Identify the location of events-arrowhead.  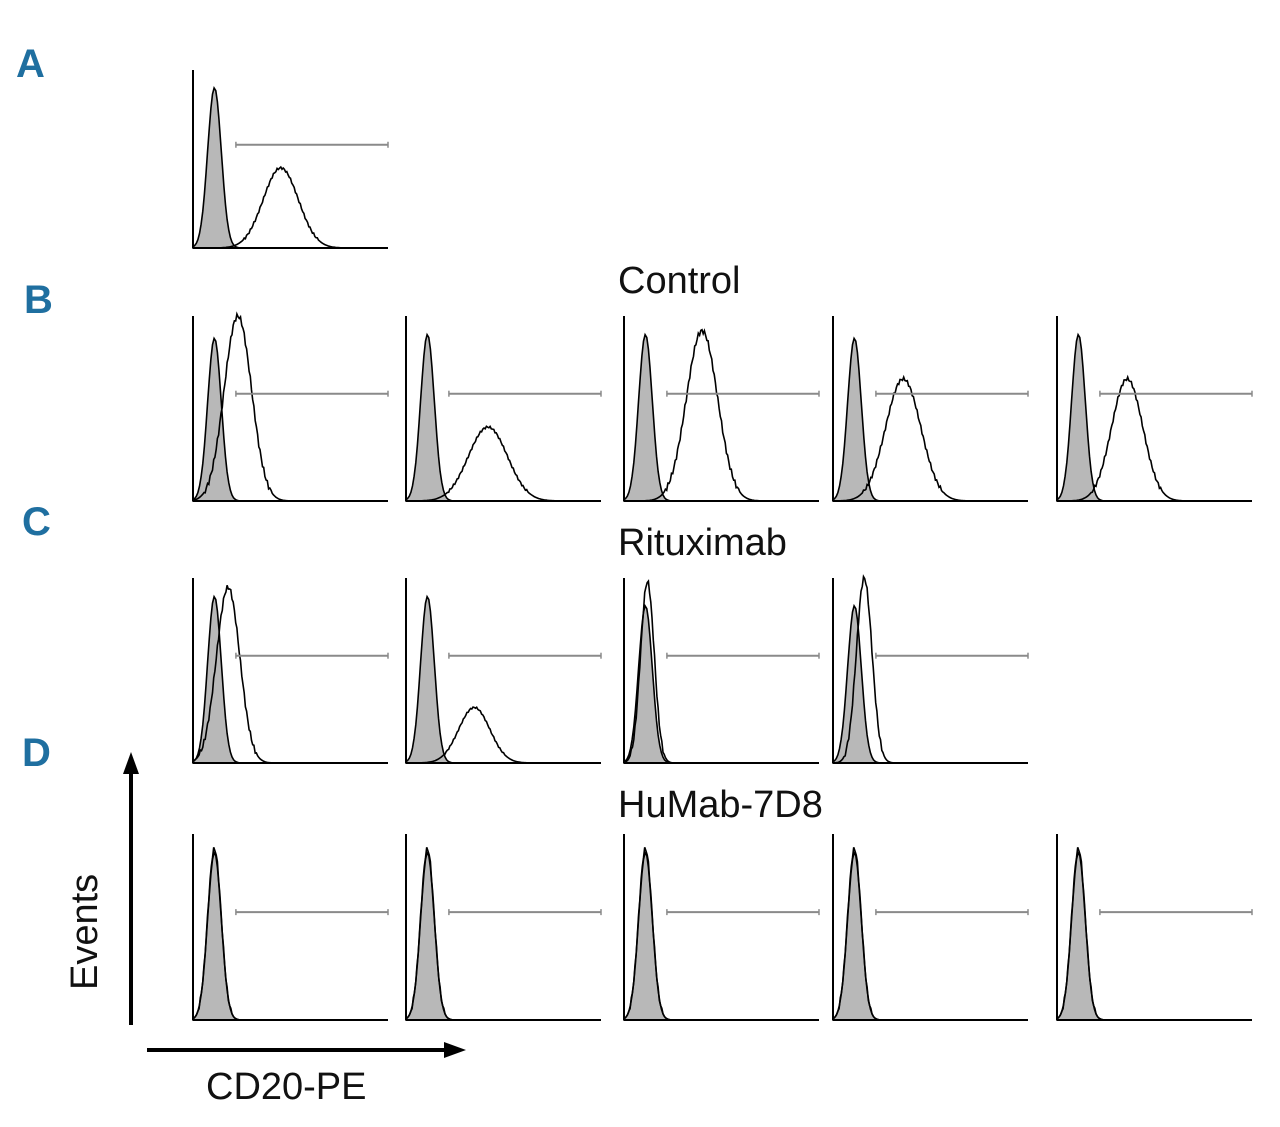
(131, 763).